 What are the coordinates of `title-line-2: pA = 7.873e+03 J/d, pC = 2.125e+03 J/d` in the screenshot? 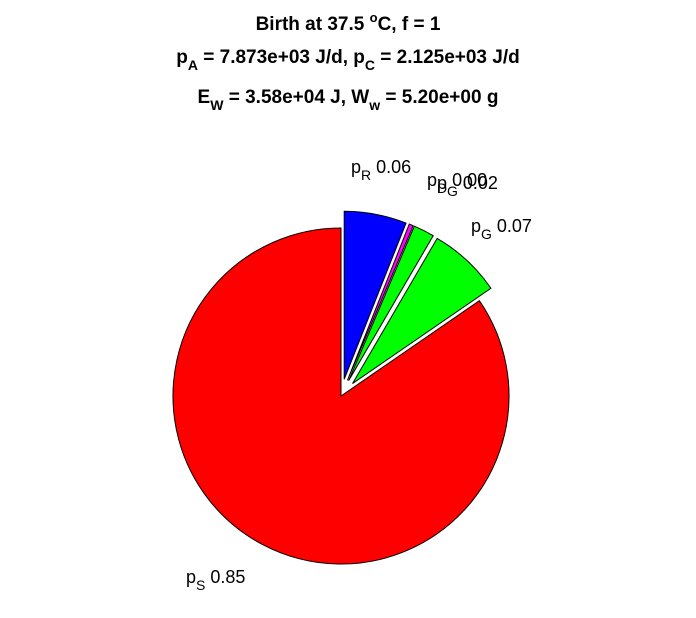 It's located at (347, 60).